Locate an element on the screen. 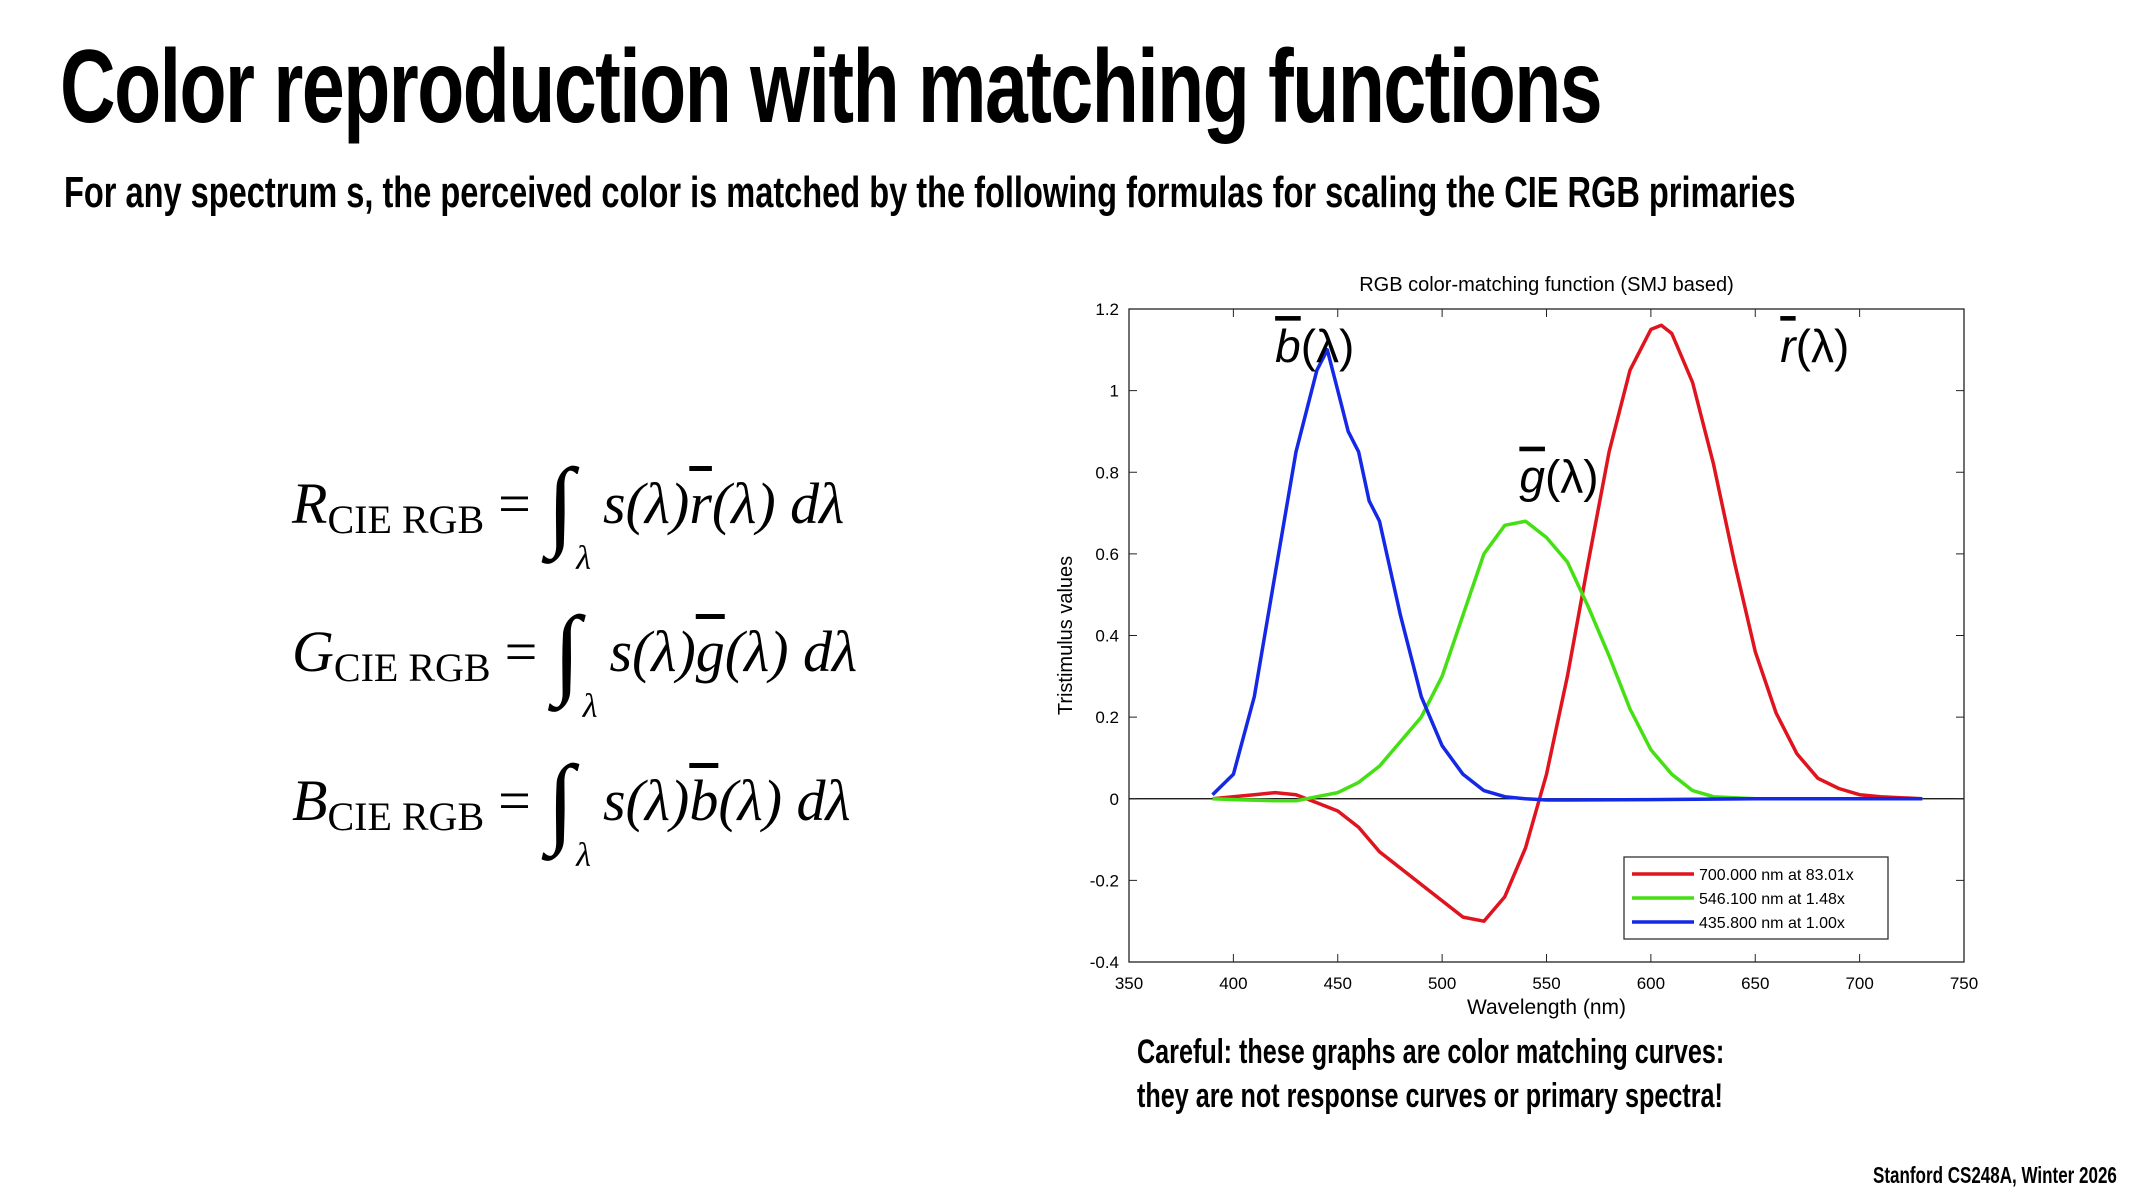  eq-lhs: G is located at coordinates (313, 651).